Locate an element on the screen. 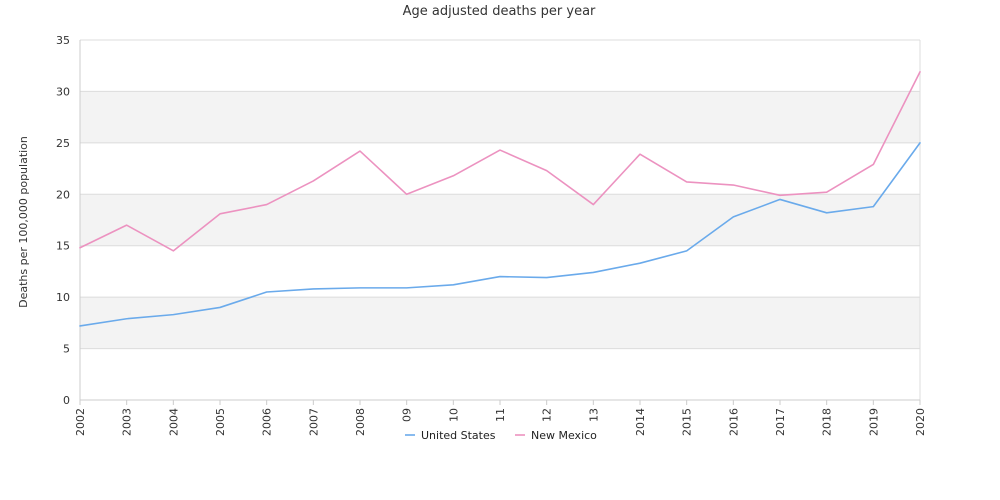  x-tick-label: 2020 is located at coordinates (920, 422).